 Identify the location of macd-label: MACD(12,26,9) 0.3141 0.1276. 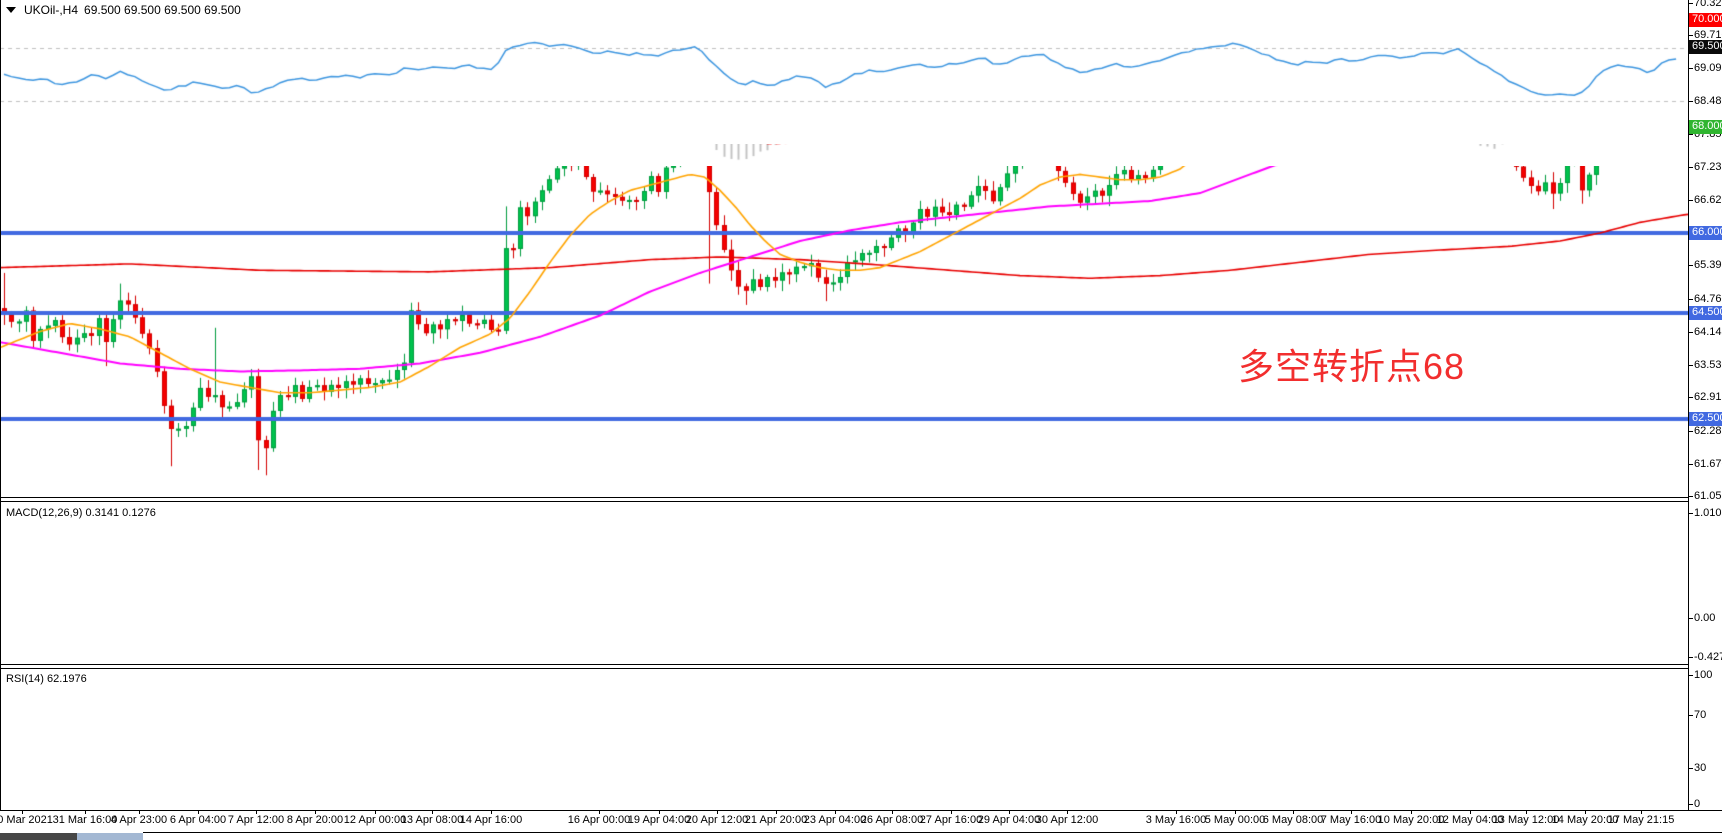
(81, 513).